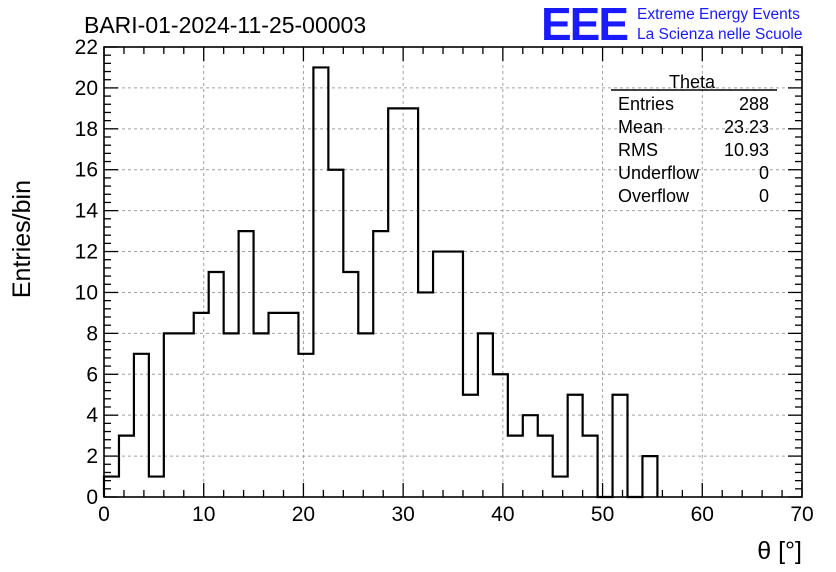  What do you see at coordinates (92, 497) in the screenshot?
I see `y-tick-label: 0` at bounding box center [92, 497].